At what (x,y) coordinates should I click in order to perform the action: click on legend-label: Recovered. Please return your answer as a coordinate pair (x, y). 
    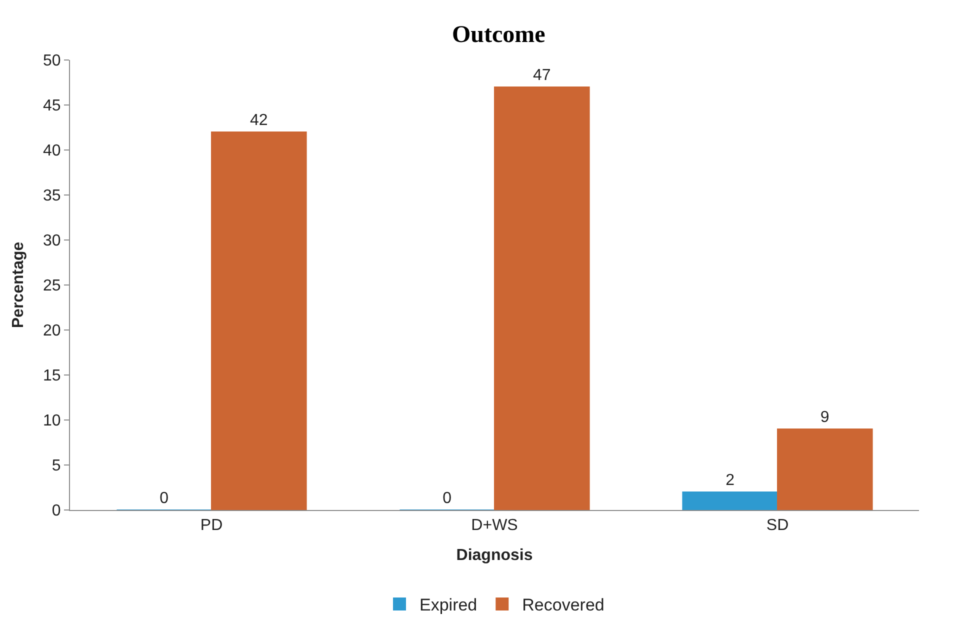
    Looking at the image, I should click on (563, 605).